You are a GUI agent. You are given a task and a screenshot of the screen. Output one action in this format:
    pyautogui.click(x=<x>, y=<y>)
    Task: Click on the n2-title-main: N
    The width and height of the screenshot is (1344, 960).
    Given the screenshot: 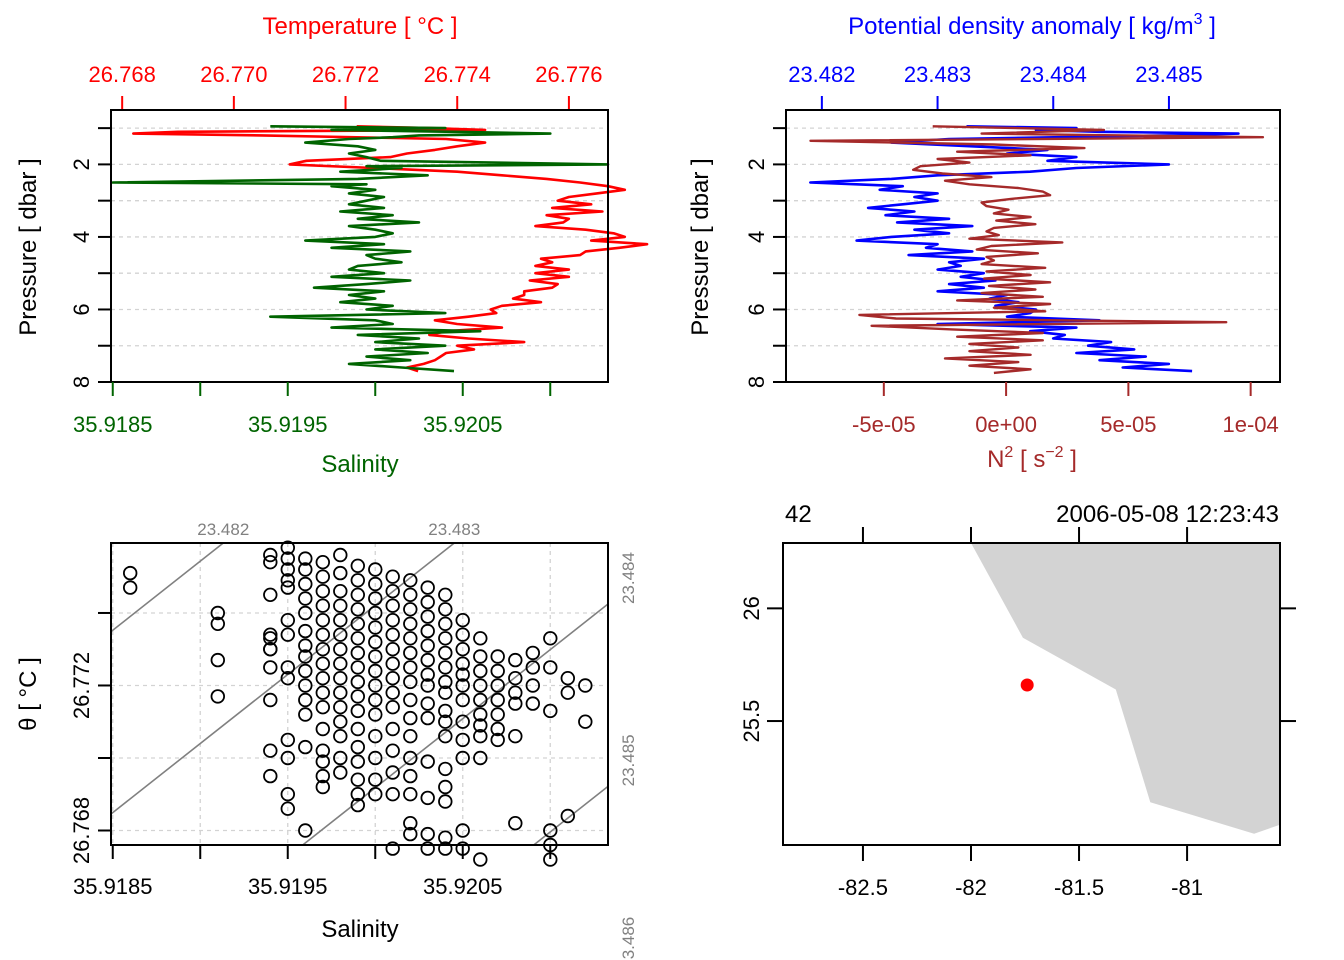 What is the action you would take?
    pyautogui.click(x=995, y=459)
    